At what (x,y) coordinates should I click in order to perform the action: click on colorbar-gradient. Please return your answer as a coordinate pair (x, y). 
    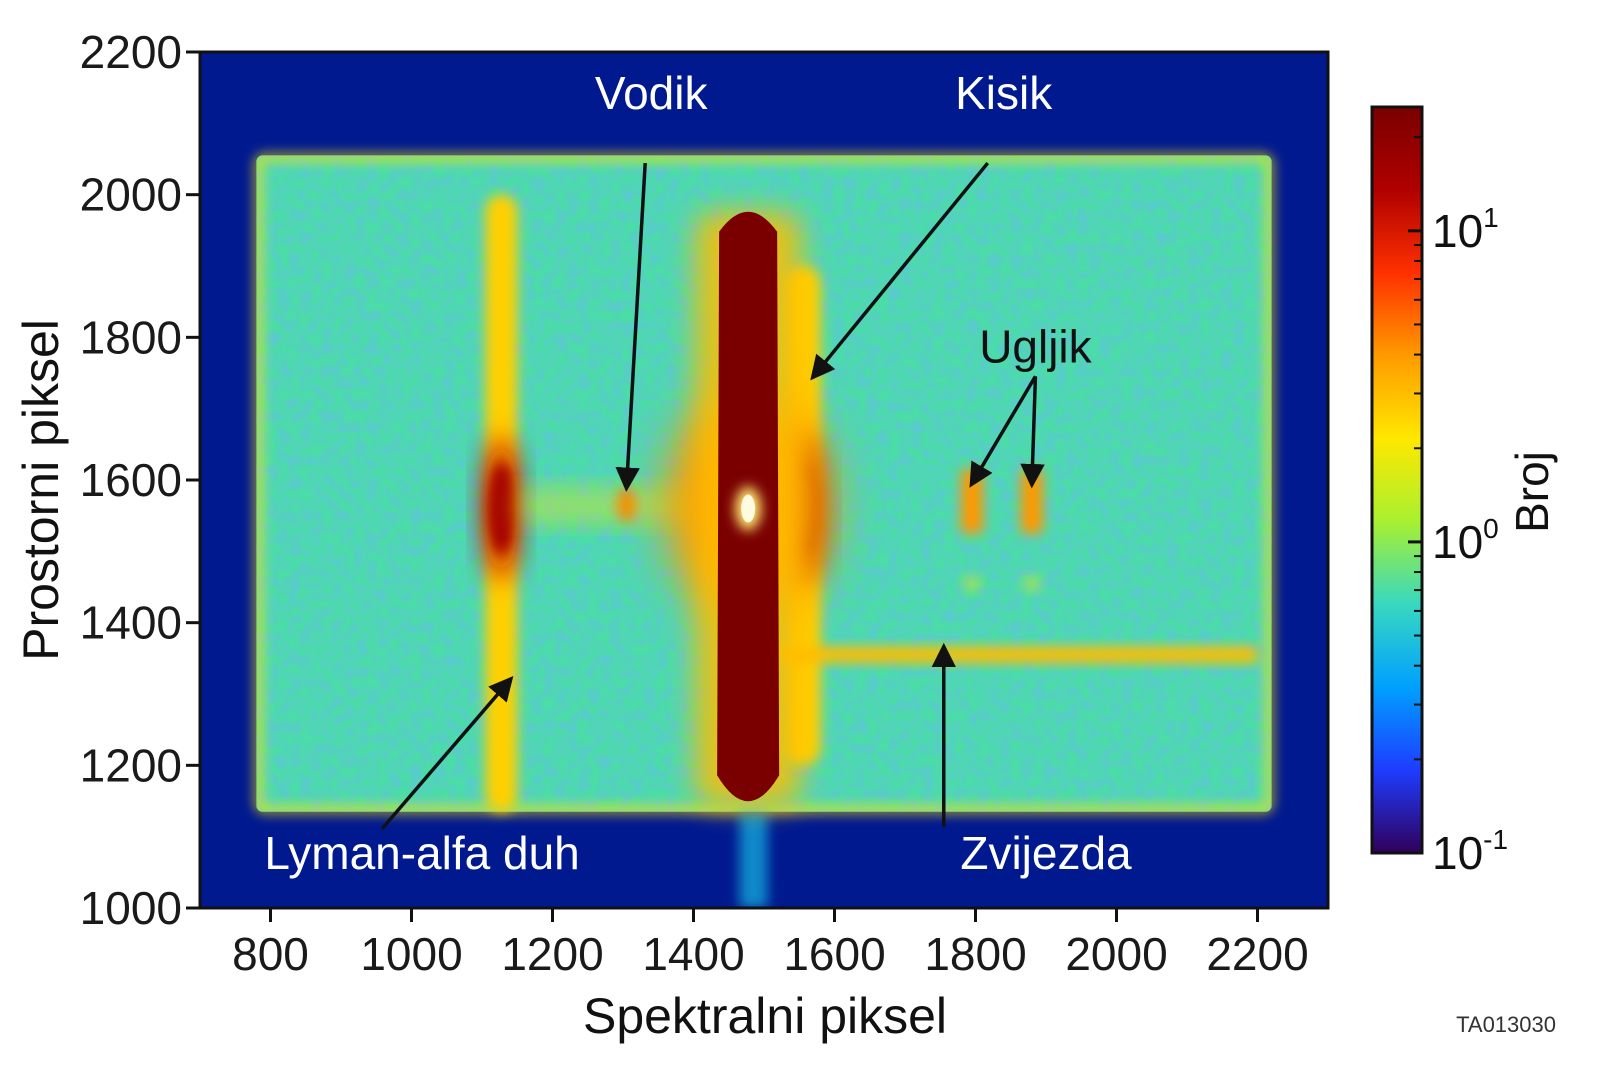
    Looking at the image, I should click on (1397, 480).